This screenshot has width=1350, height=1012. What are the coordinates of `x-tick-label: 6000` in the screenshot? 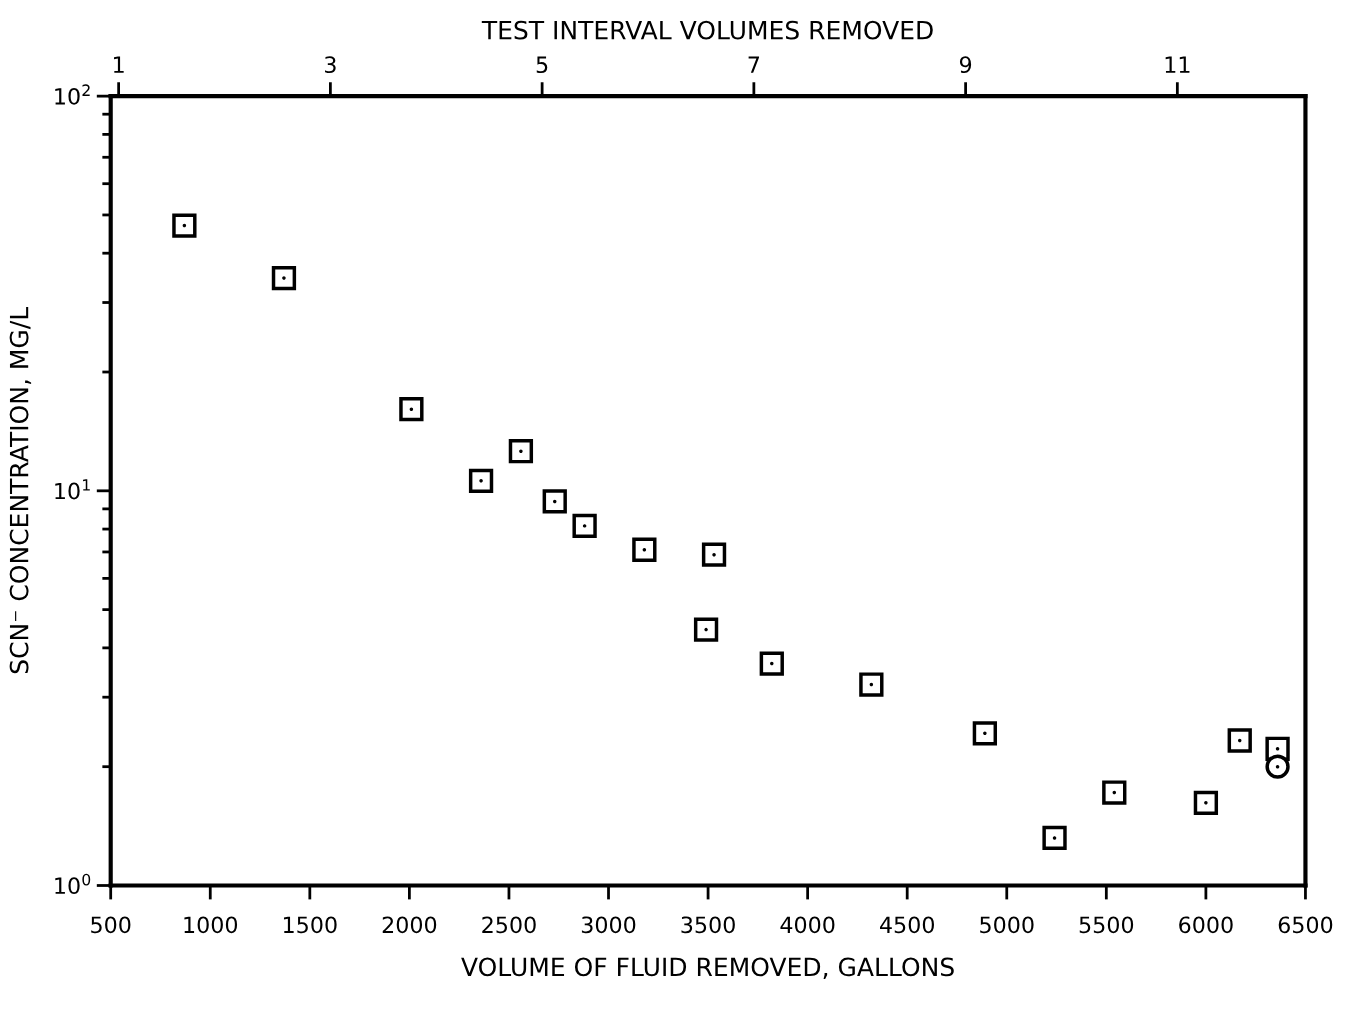 It's located at (1206, 925).